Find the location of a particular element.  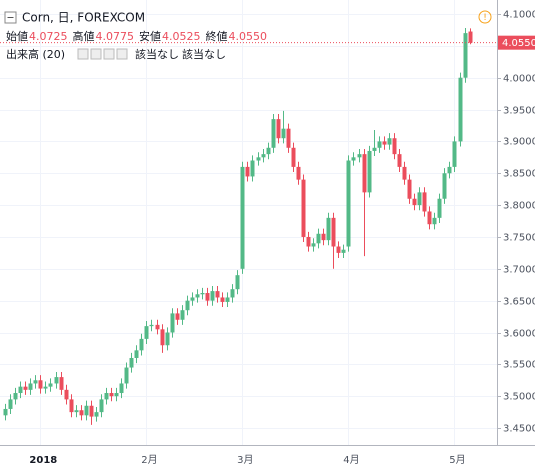

x-tick-label: 3月 is located at coordinates (245, 460).